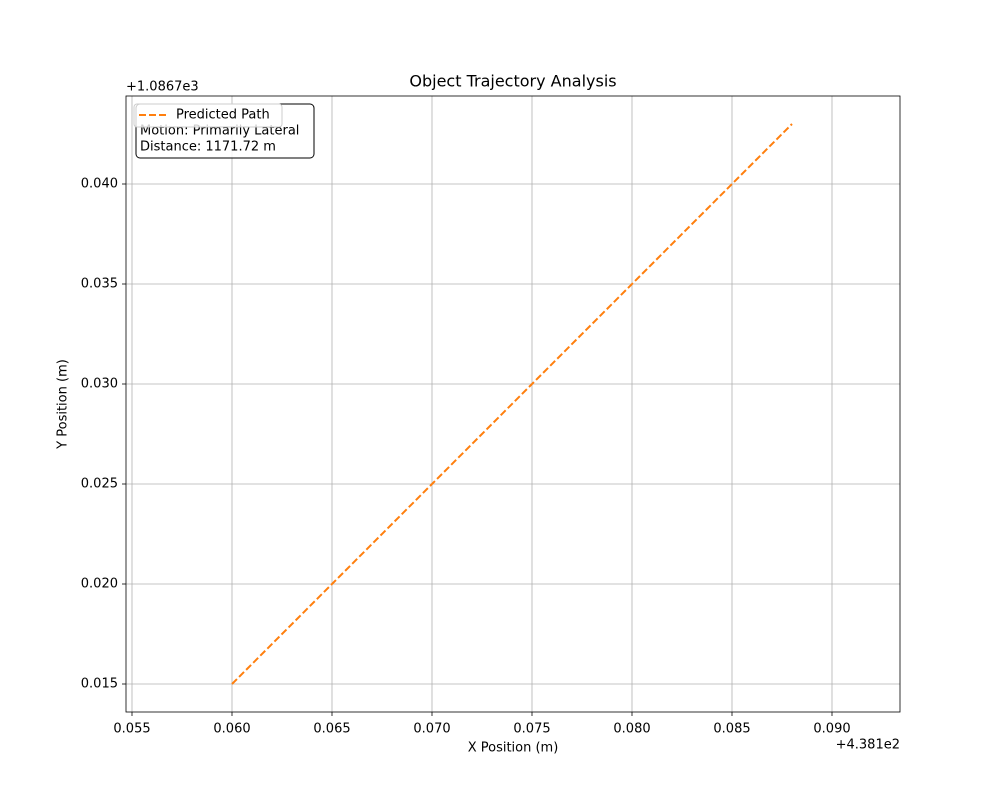  What do you see at coordinates (513, 748) in the screenshot?
I see `x-axis-label: X Position (m)` at bounding box center [513, 748].